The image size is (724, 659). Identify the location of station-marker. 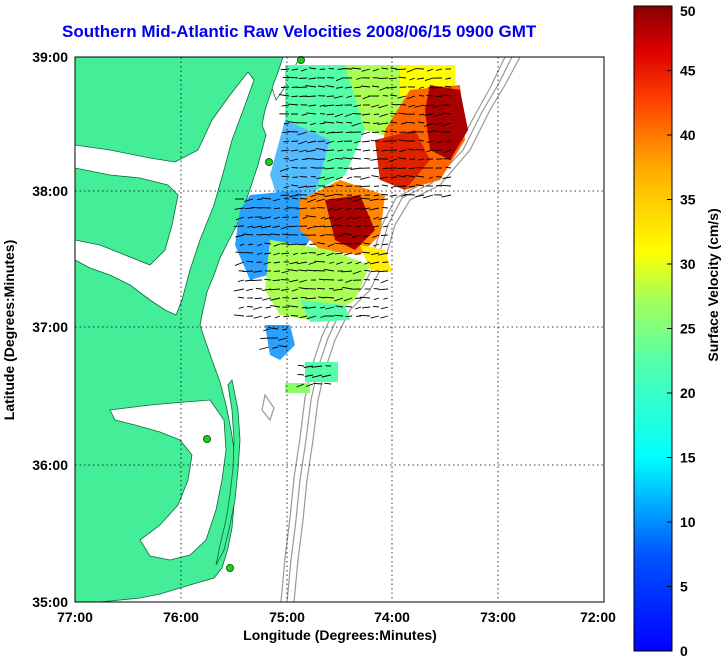
(207, 439).